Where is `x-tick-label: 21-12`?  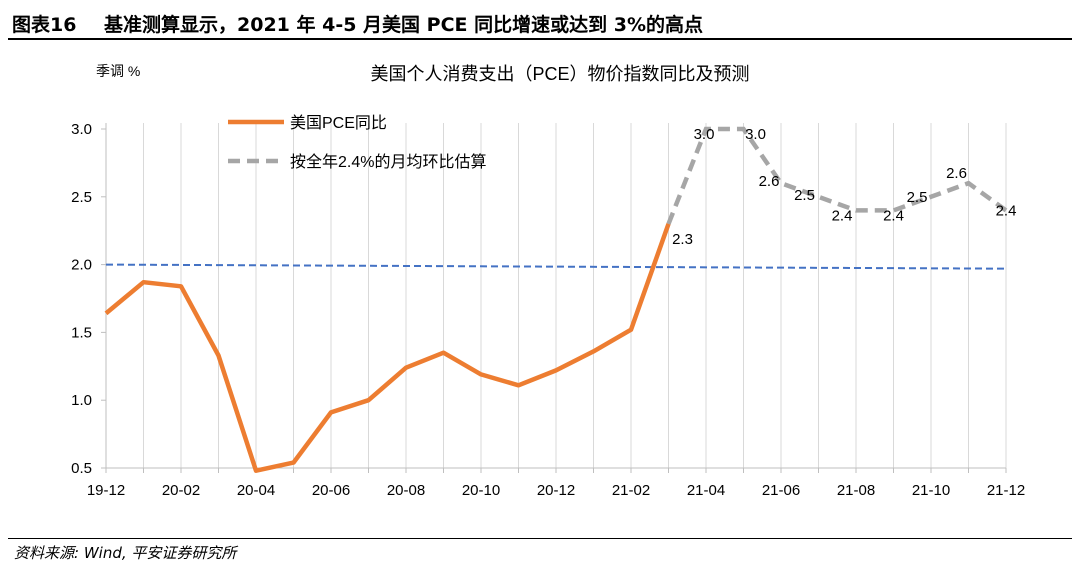 x-tick-label: 21-12 is located at coordinates (1006, 490).